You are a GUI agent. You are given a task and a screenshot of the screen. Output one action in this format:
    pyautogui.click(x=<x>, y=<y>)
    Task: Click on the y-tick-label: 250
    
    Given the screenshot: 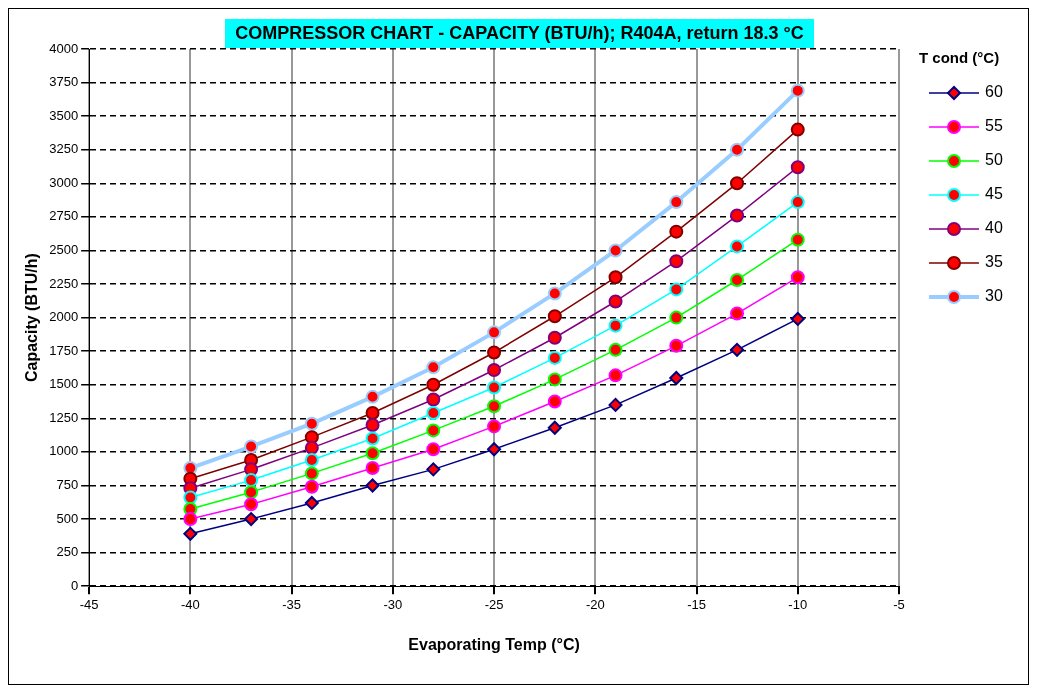 What is the action you would take?
    pyautogui.click(x=67, y=552)
    